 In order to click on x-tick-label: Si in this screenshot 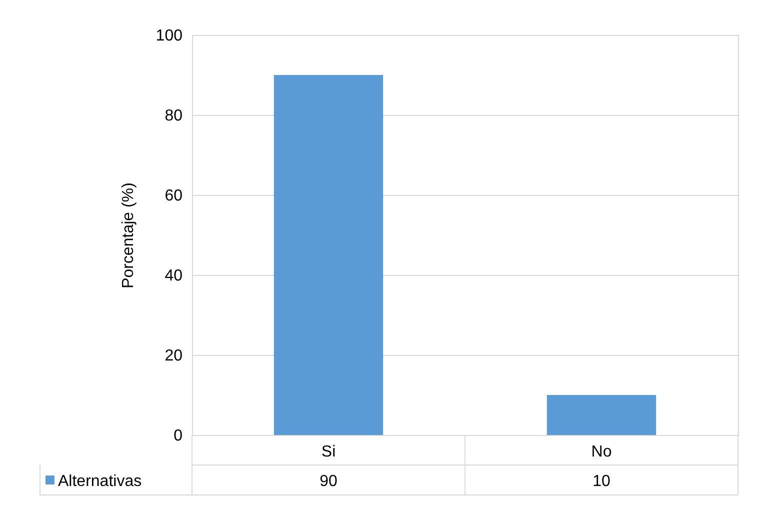, I will do `click(328, 452)`.